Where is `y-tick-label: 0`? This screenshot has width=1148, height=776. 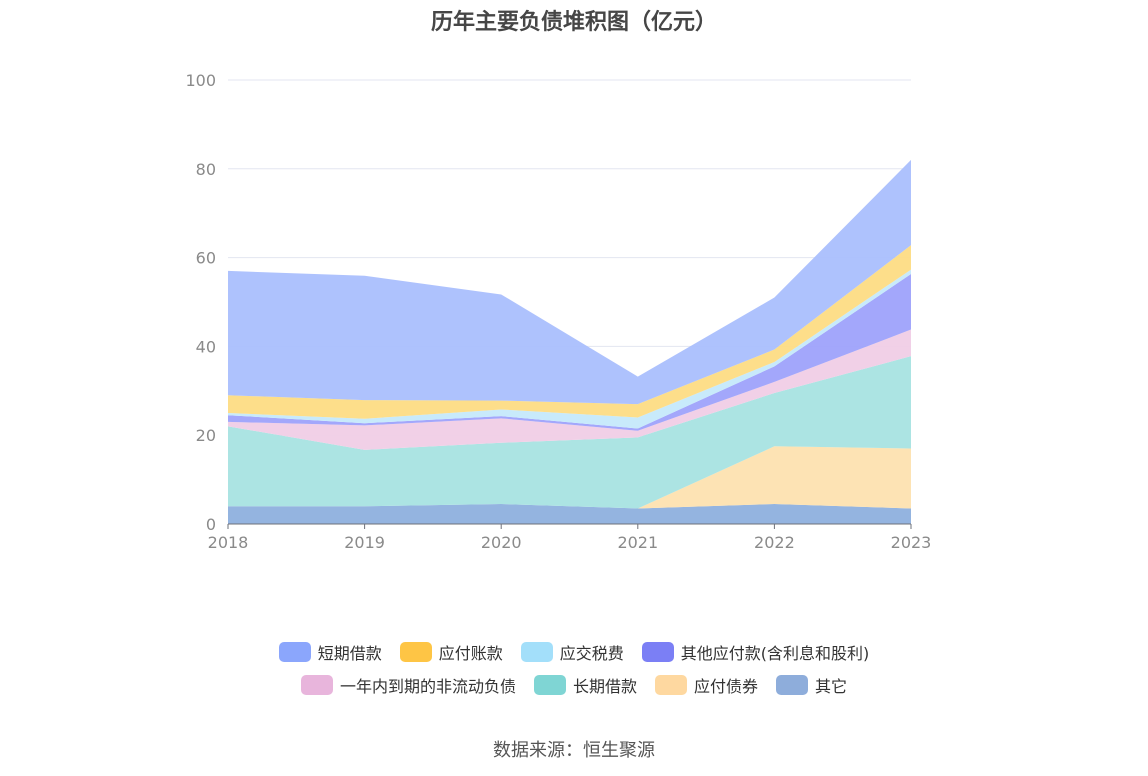
y-tick-label: 0 is located at coordinates (211, 524).